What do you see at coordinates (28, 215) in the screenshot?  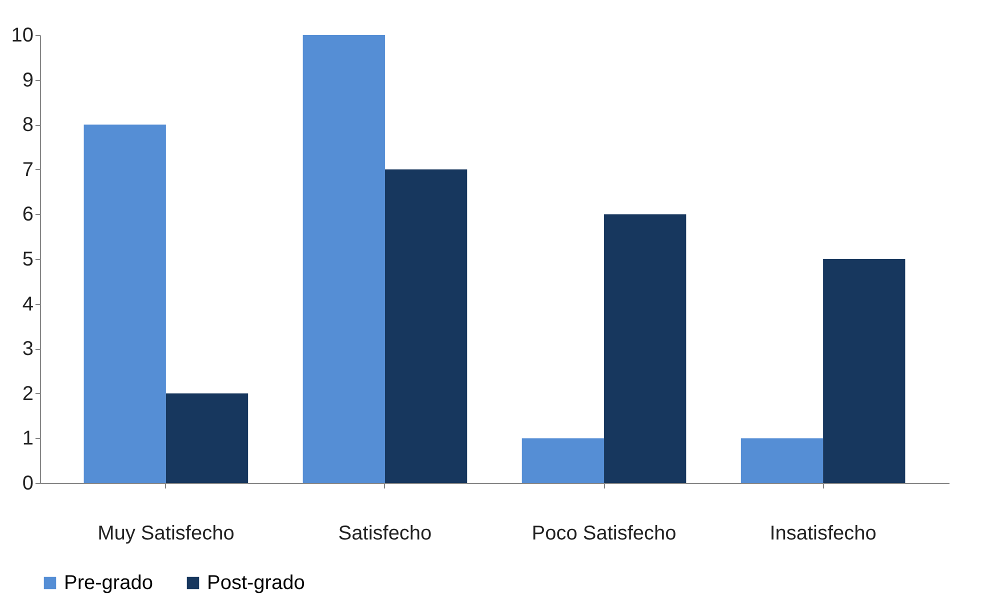 I see `y-tick-label: 6` at bounding box center [28, 215].